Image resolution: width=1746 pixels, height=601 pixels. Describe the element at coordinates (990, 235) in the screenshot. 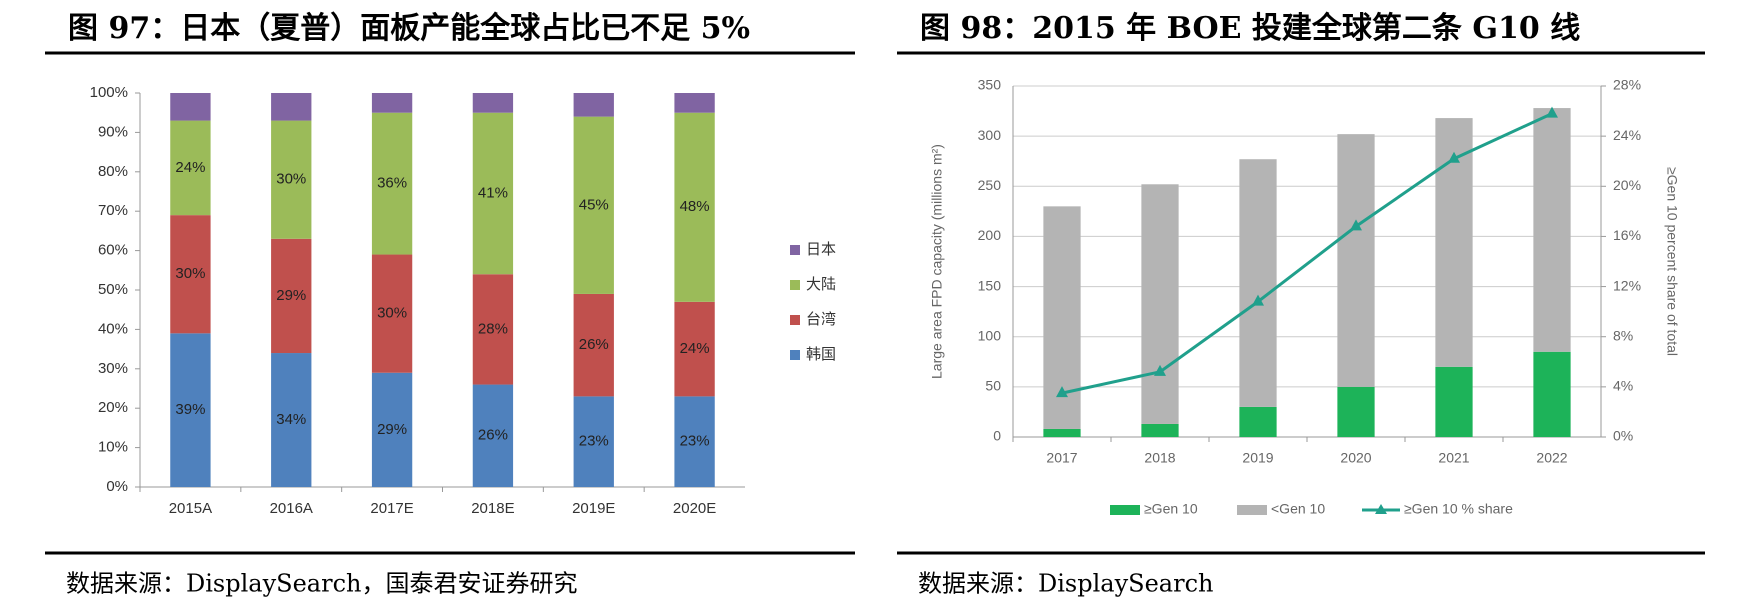

I see `y-tick-label: 200` at that location.